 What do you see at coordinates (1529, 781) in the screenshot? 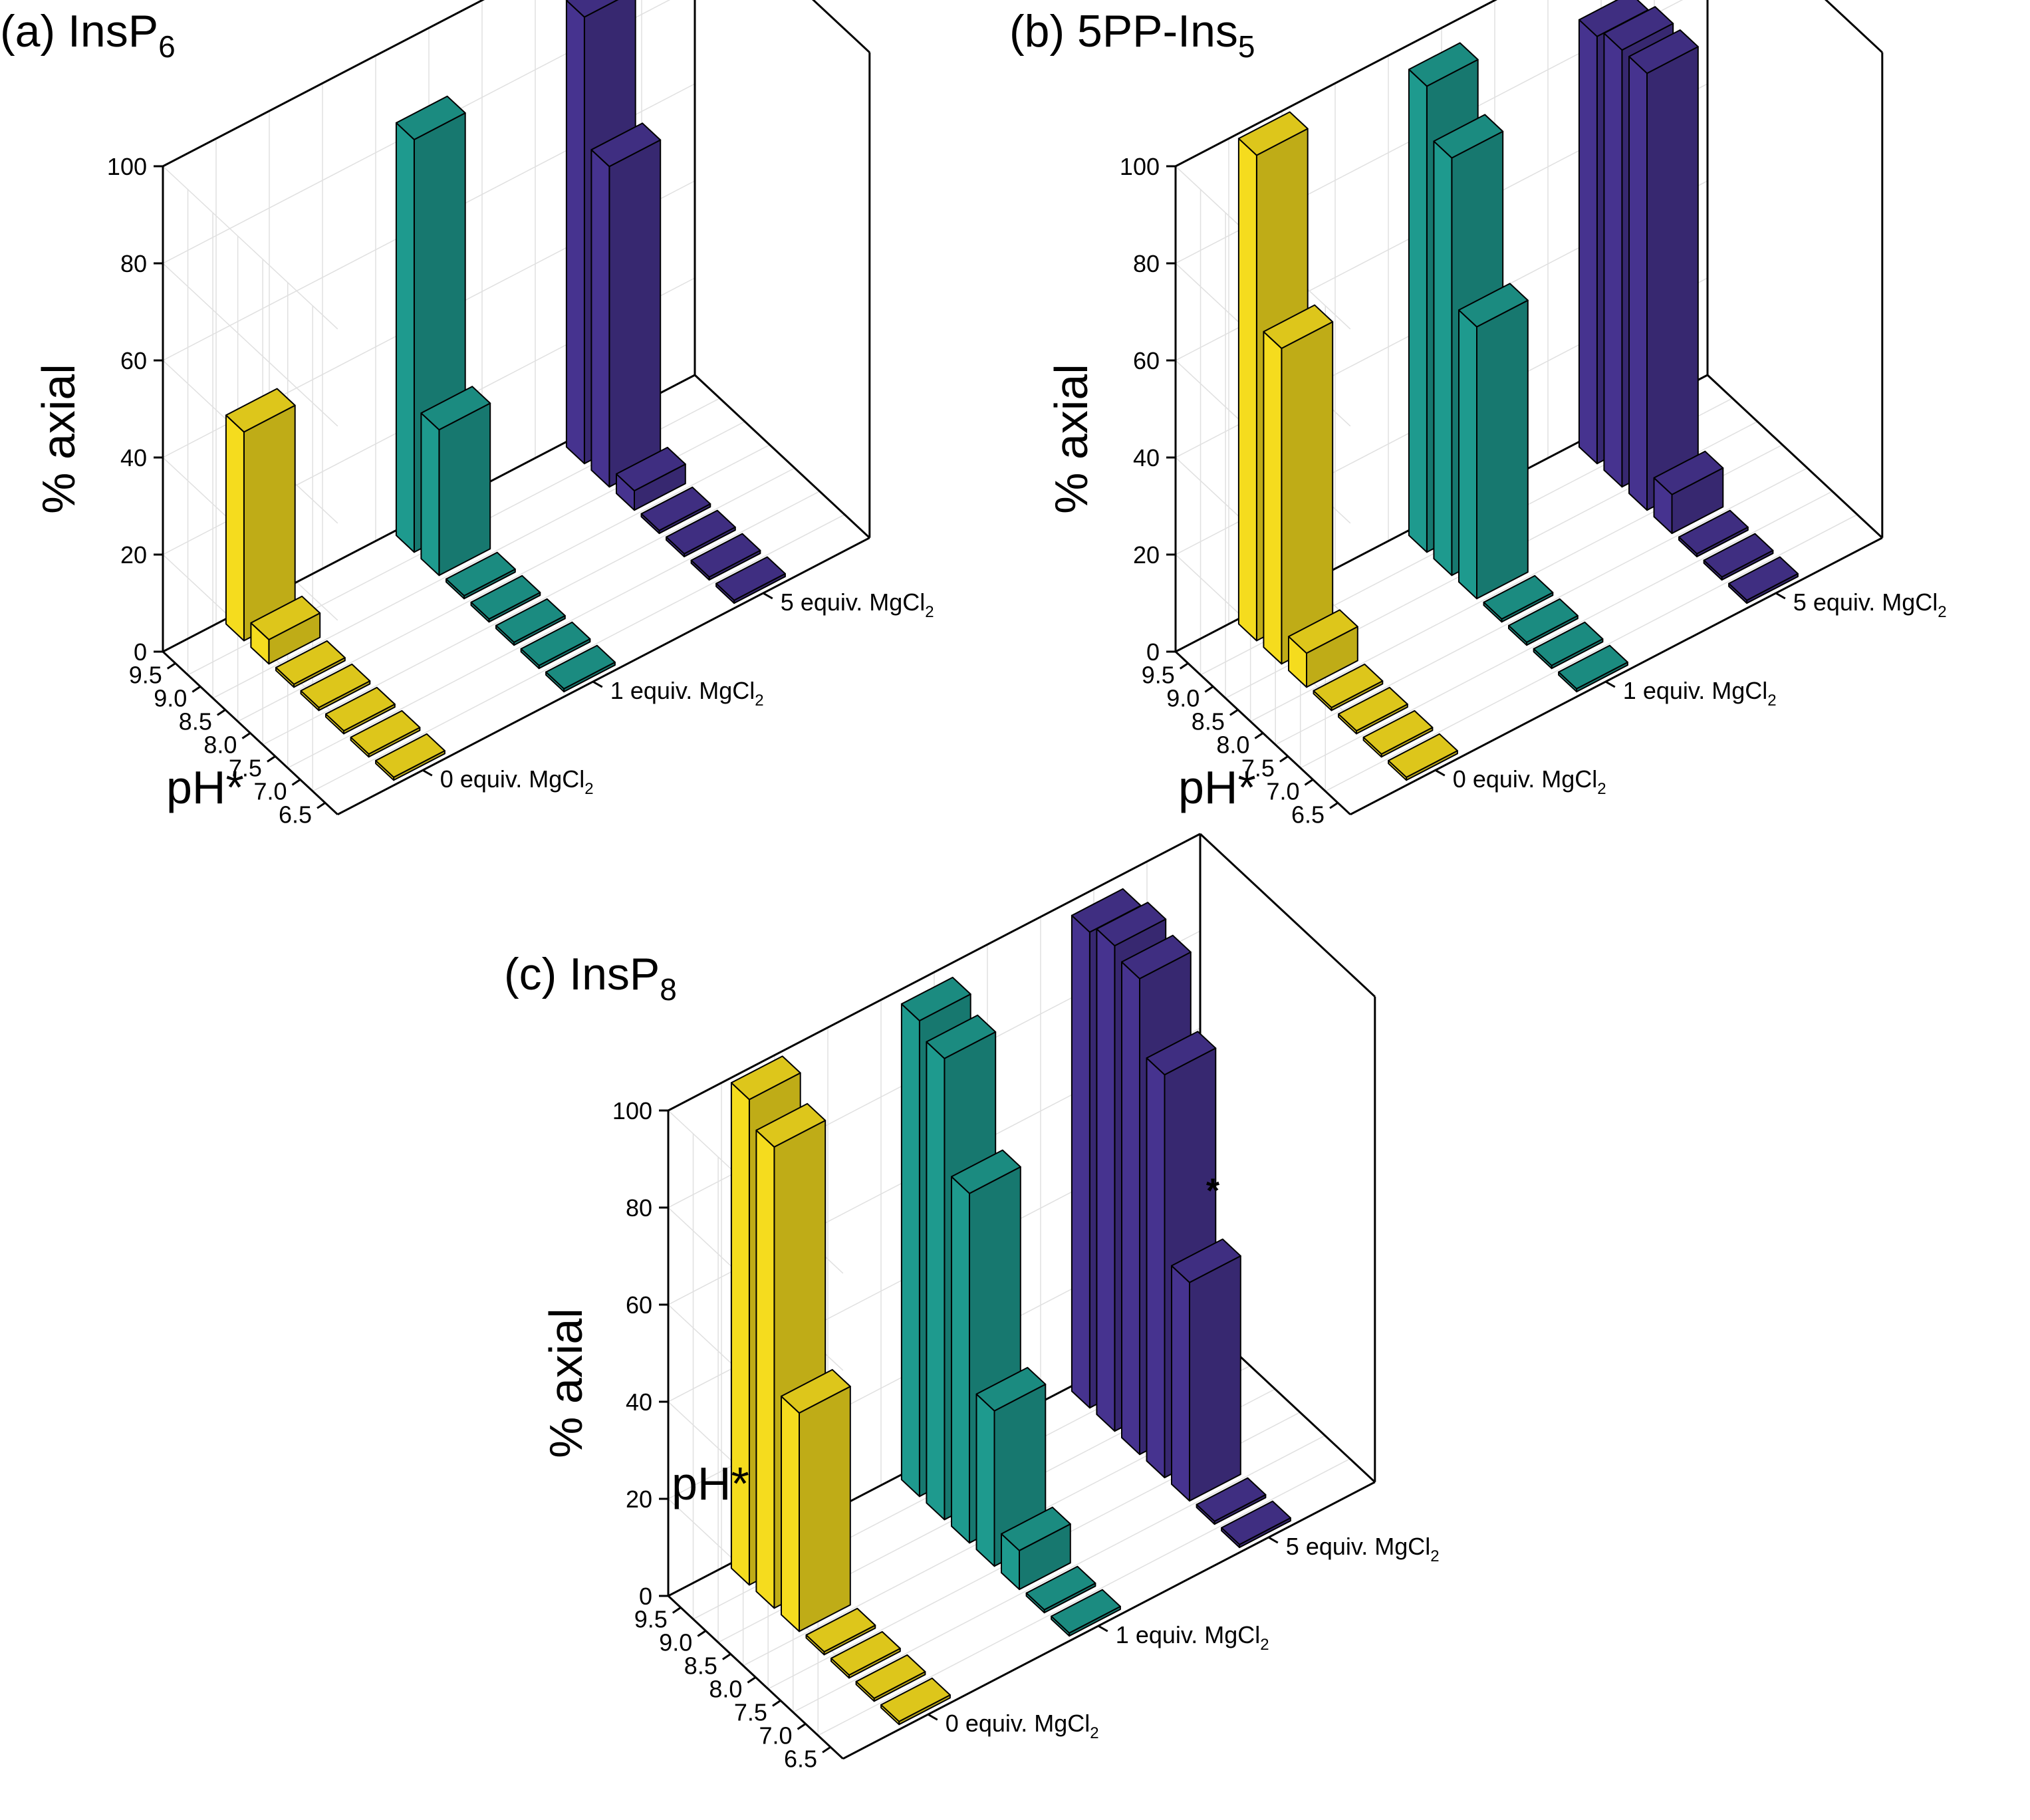
I see `series-label: 0 equiv. MgCl2` at bounding box center [1529, 781].